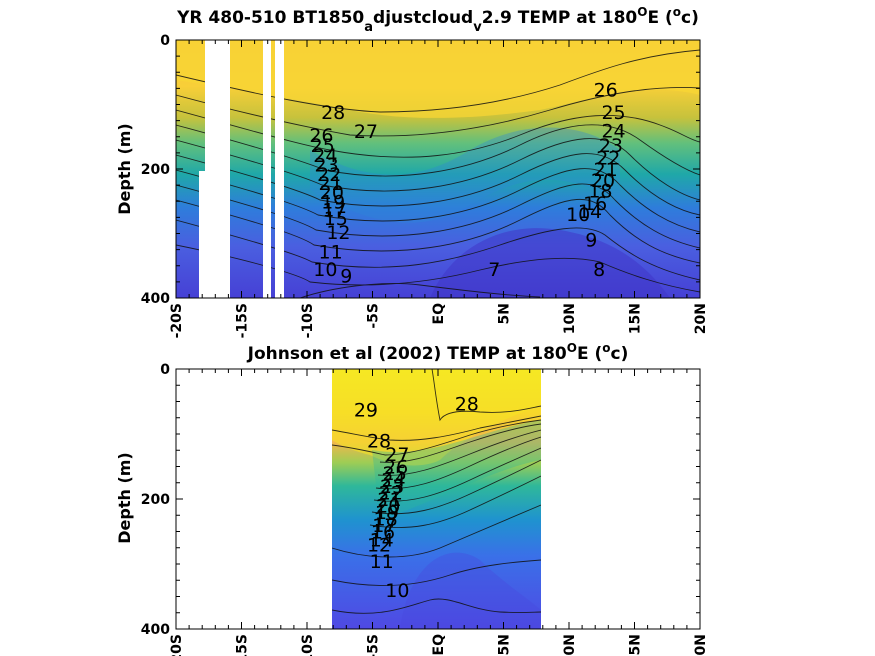  I want to click on bottom-contour-label: 23, so click(392, 487).